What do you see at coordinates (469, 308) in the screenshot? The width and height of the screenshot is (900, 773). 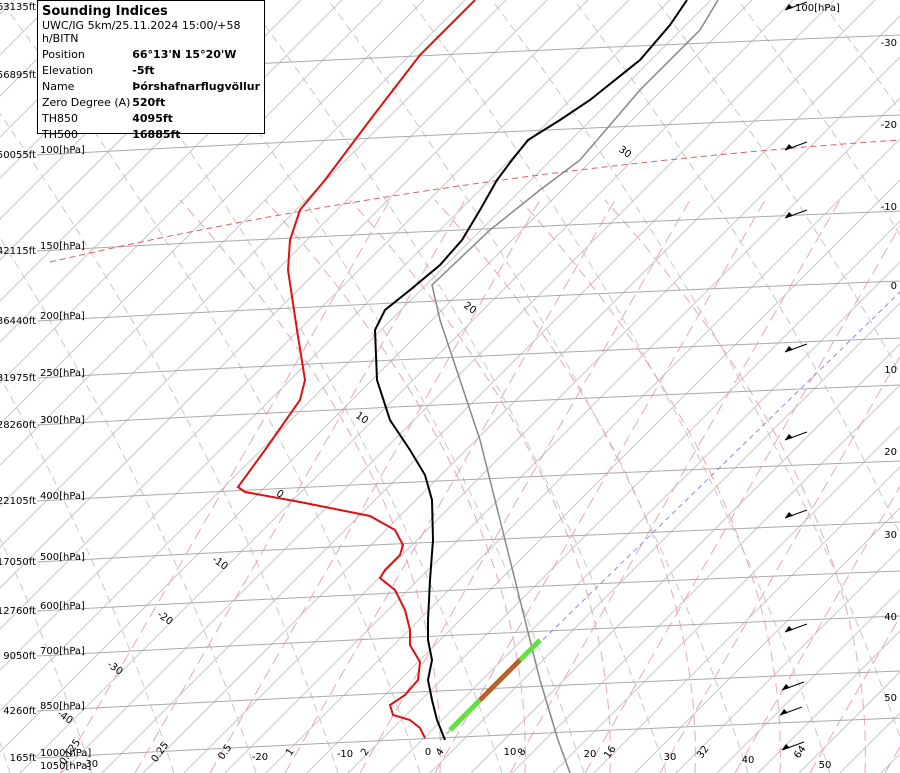 I see `isotherm-label: 20` at bounding box center [469, 308].